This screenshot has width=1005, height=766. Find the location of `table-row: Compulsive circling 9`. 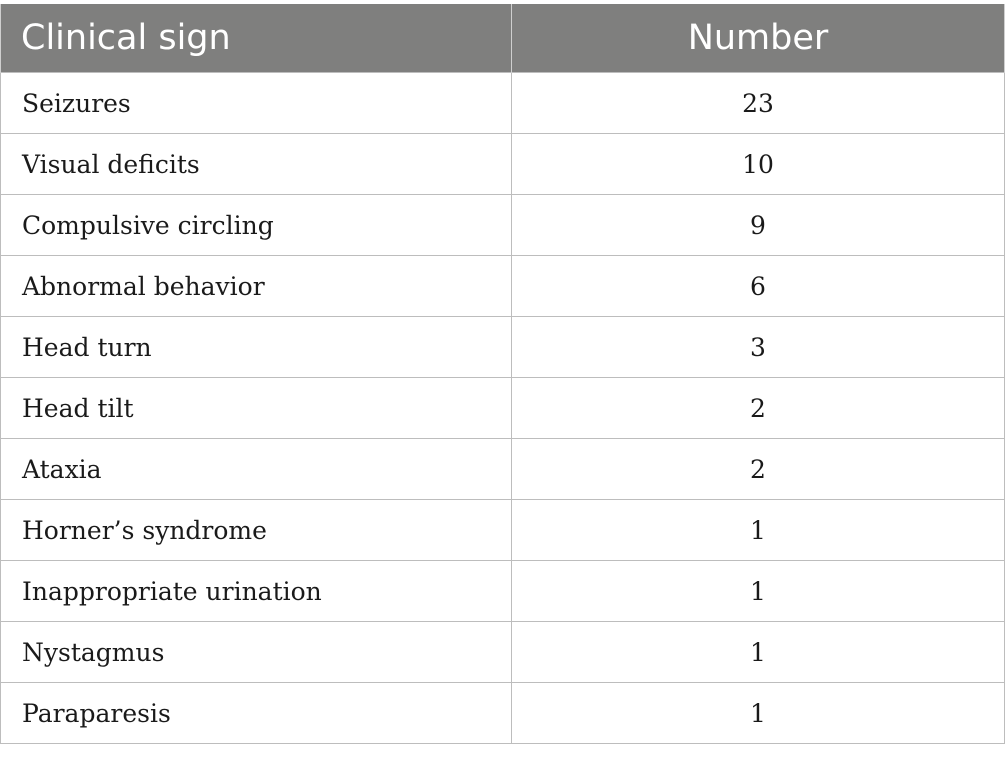

table-row: Compulsive circling 9 is located at coordinates (502, 225).